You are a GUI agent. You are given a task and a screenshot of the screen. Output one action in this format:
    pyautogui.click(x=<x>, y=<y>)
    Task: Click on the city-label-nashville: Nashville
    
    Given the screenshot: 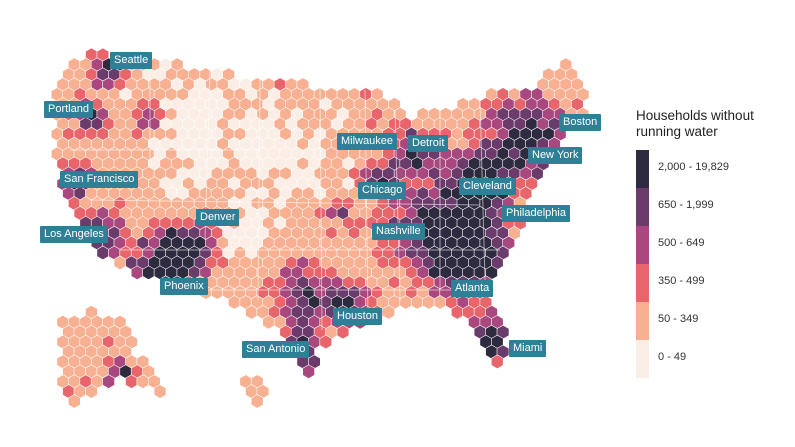 What is the action you would take?
    pyautogui.click(x=398, y=231)
    